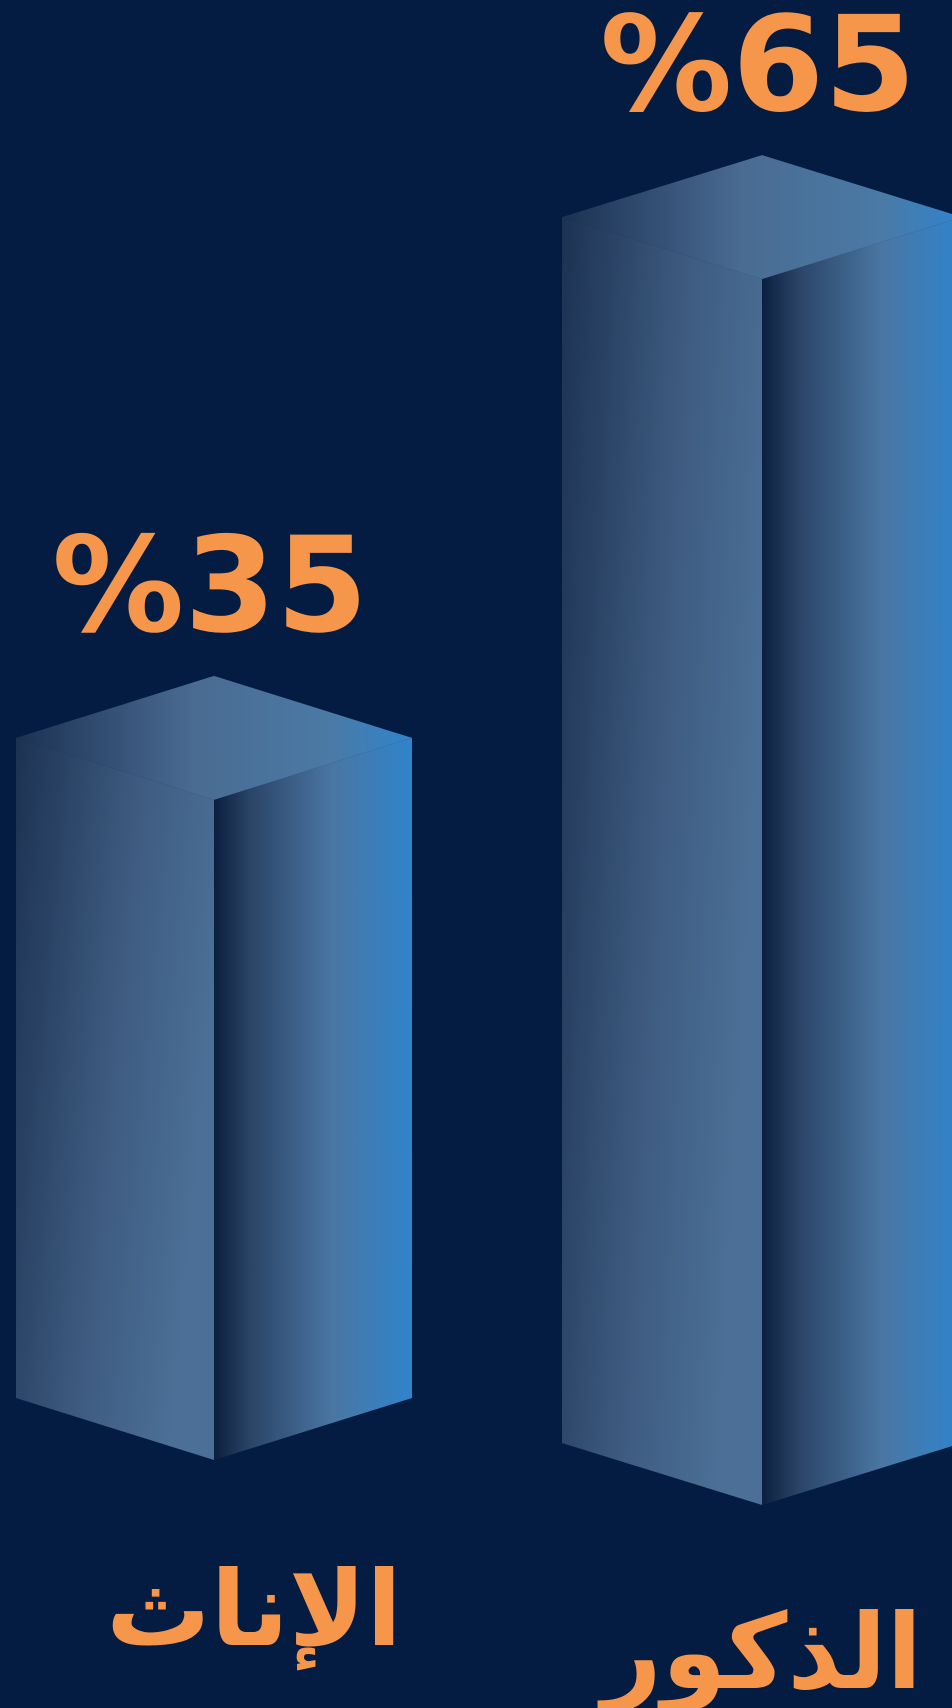  I want to click on bar-1-right-face, so click(313, 1098).